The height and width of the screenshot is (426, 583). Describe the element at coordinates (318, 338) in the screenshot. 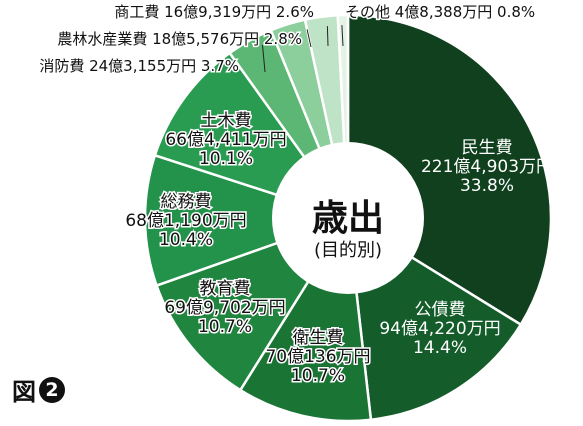

I see `slice-label-name-3: 衛生費` at that location.